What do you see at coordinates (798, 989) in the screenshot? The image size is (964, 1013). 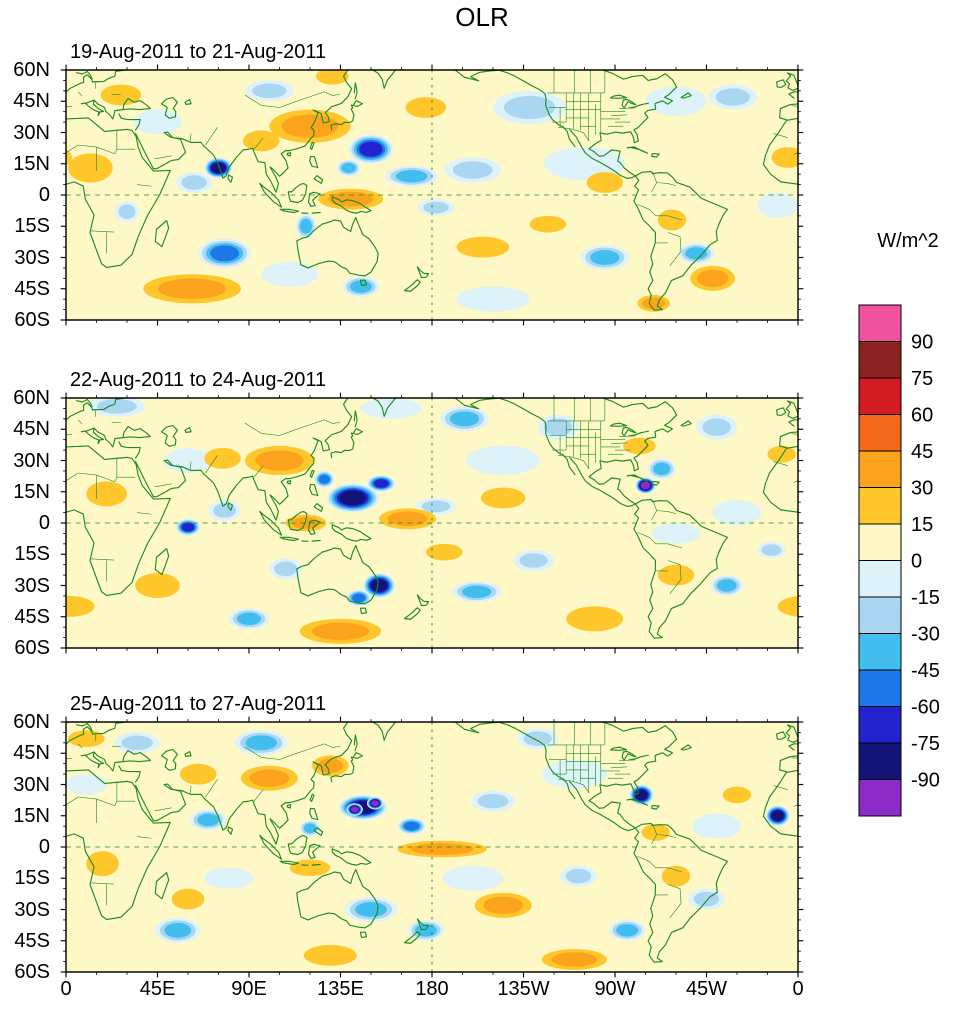 I see `lon-tick-label: 0` at bounding box center [798, 989].